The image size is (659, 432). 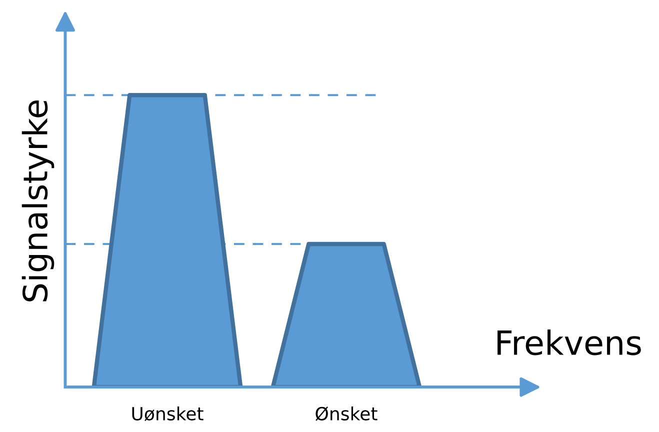 I want to click on x-axis-title: Frekvens, so click(x=569, y=342).